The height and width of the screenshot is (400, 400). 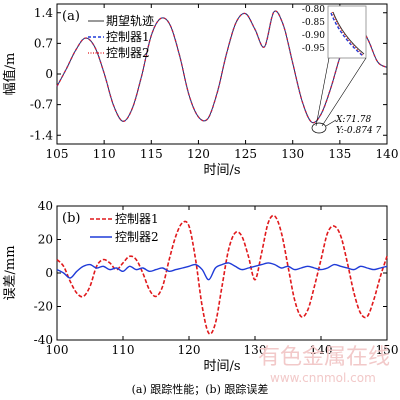 I want to click on legend-label-controller1: 控制器1, so click(x=128, y=37).